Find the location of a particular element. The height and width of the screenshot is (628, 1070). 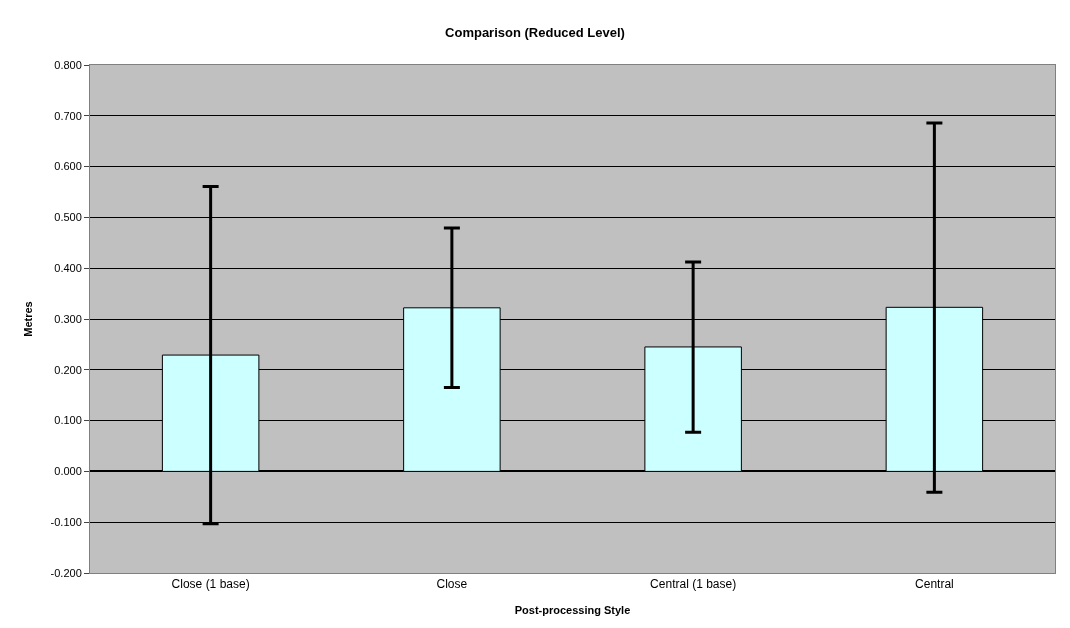

y-tick-label: 0.300 is located at coordinates (68, 318).